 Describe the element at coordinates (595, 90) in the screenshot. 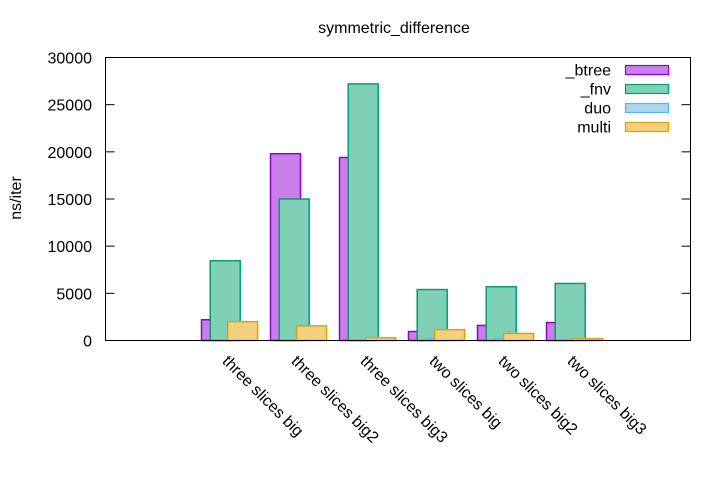

I see `legend-label: _fnv` at that location.